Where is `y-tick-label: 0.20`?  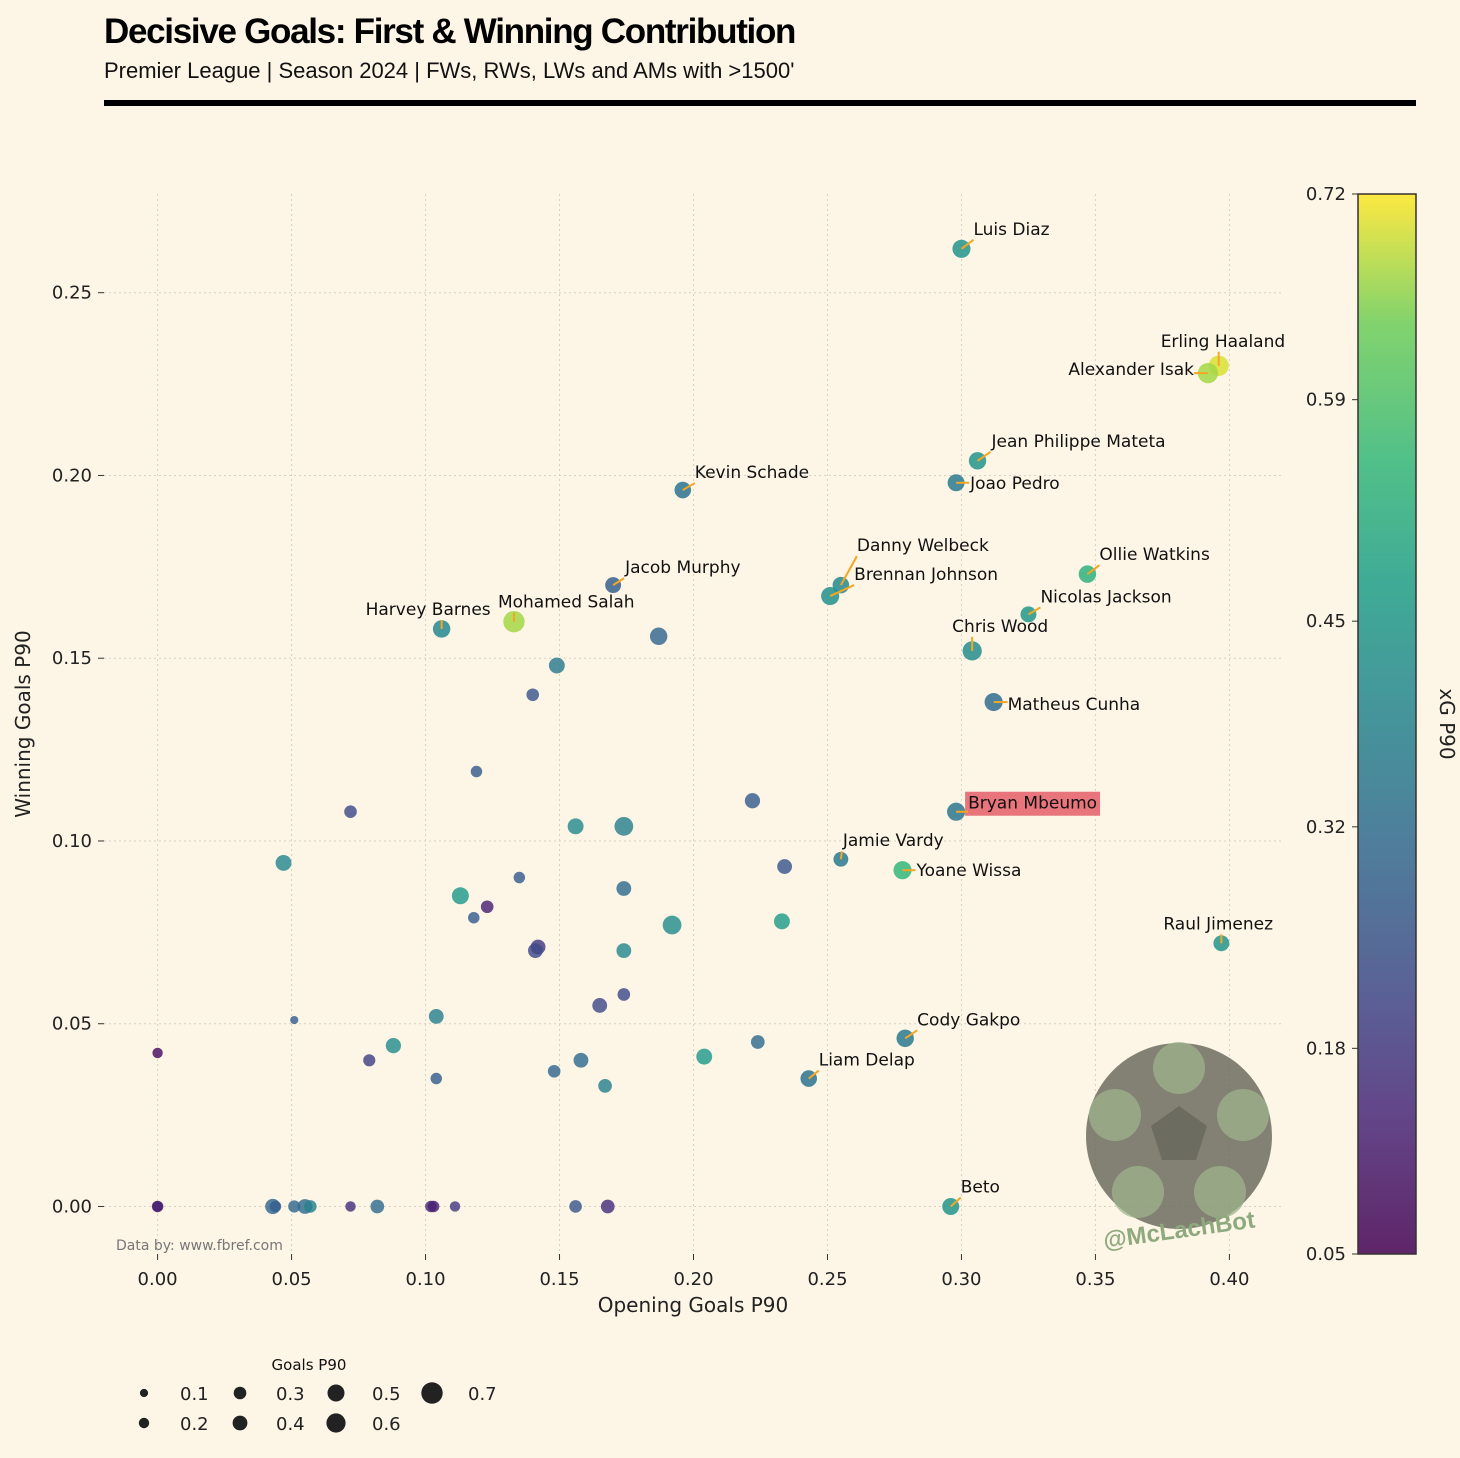 y-tick-label: 0.20 is located at coordinates (72, 475).